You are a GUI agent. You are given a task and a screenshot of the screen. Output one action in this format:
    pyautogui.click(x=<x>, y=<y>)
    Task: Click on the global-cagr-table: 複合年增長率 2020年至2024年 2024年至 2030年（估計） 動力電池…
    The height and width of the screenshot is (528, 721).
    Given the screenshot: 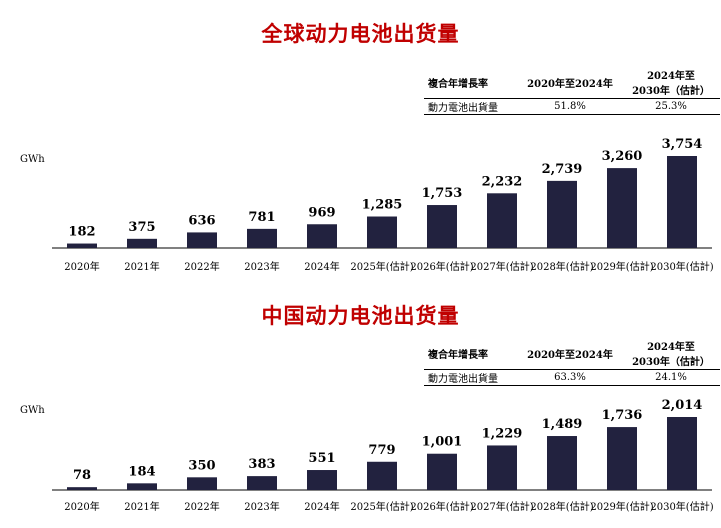 What is the action you would take?
    pyautogui.click(x=572, y=90)
    